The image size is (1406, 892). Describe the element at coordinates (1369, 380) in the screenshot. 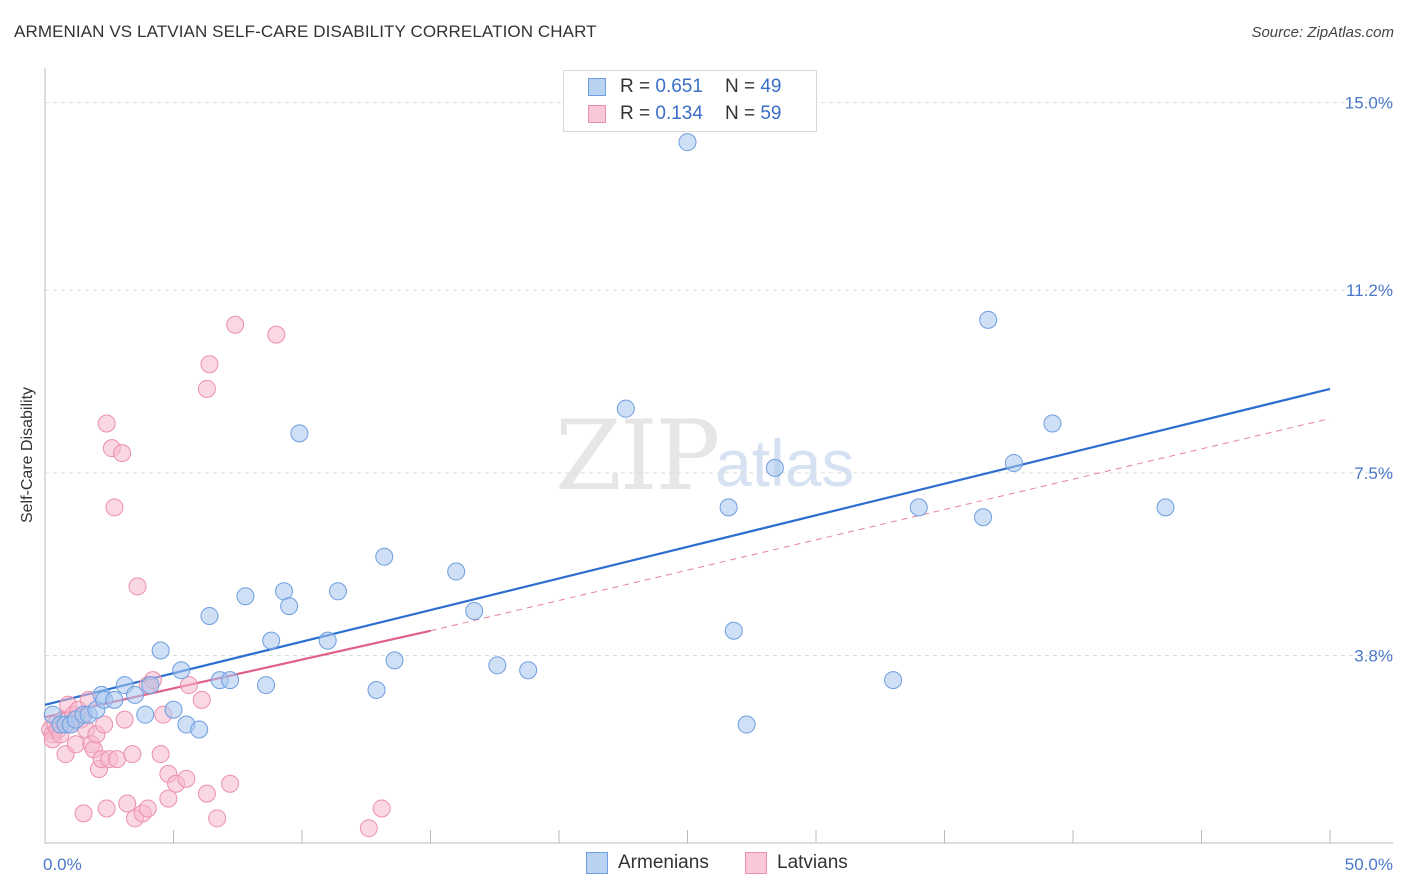

I see `y-tick-labels: 3.8% 7.5% 11.2% 15.0%` at that location.